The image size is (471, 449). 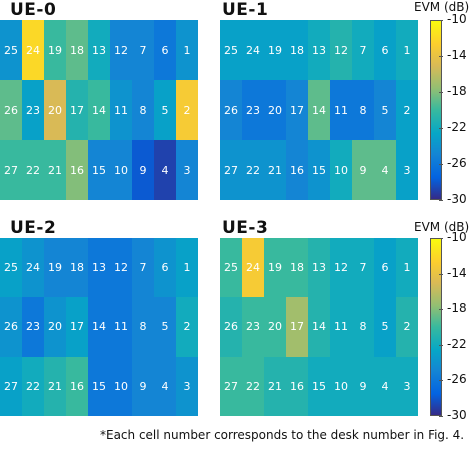 What do you see at coordinates (453, 379) in the screenshot?
I see `colorbar-tick-label: -26` at bounding box center [453, 379].